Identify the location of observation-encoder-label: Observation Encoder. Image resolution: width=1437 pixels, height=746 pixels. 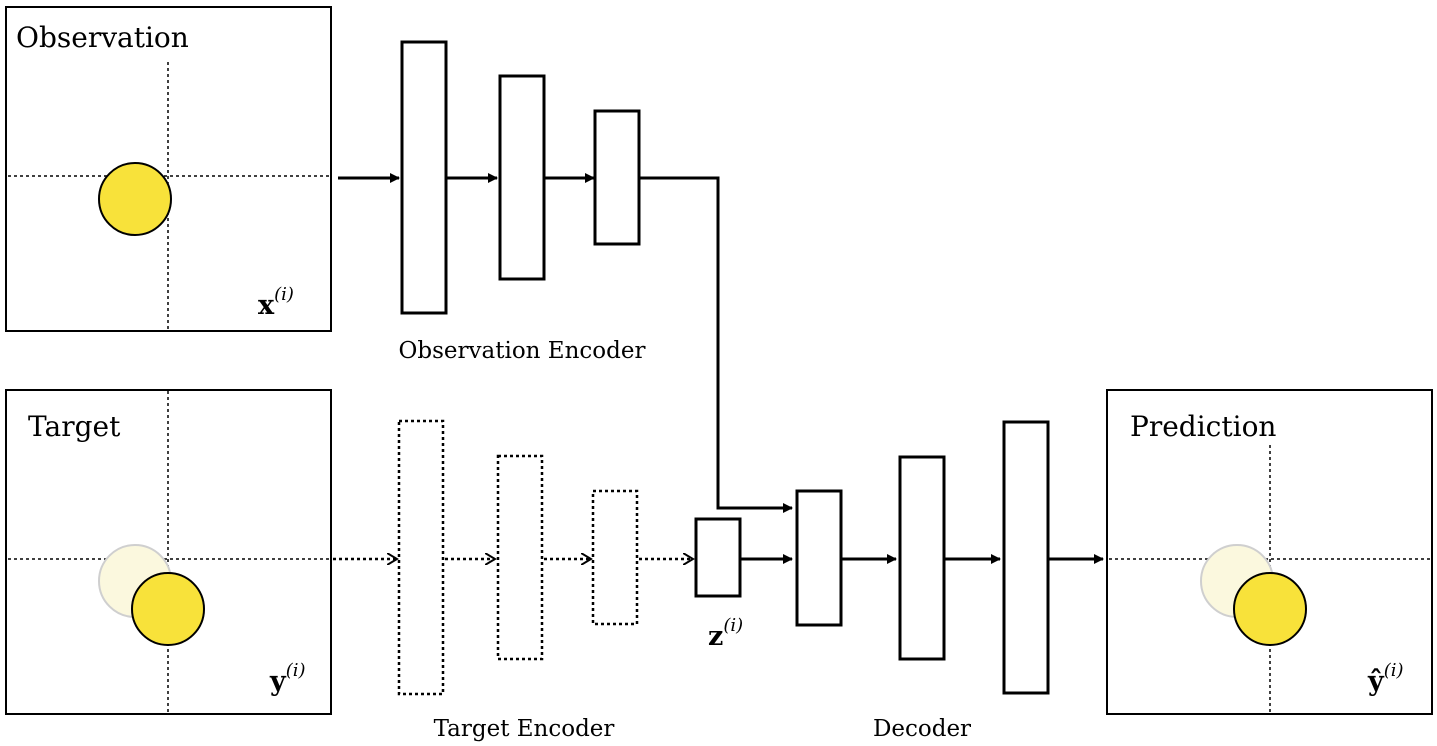
(522, 351).